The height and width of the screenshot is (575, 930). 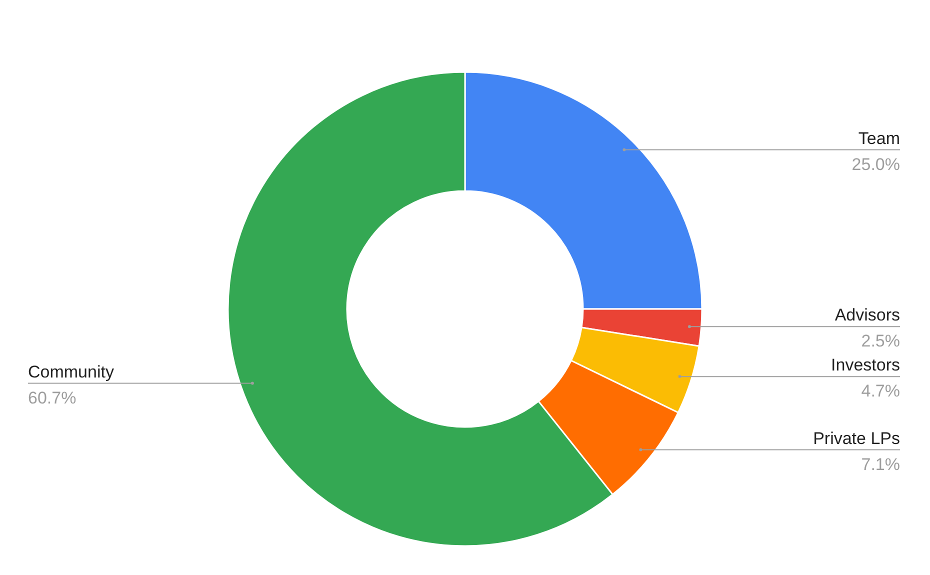 I want to click on data-label: 25.0%, so click(x=876, y=164).